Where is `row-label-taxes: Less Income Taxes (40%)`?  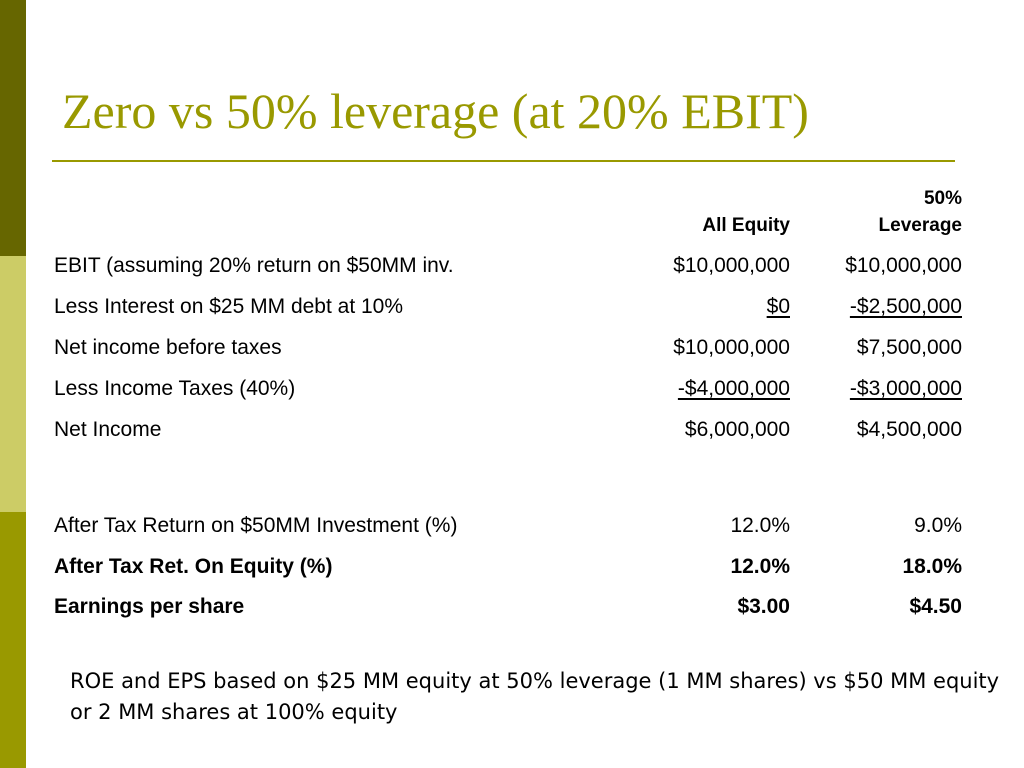 row-label-taxes: Less Income Taxes (40%) is located at coordinates (175, 388).